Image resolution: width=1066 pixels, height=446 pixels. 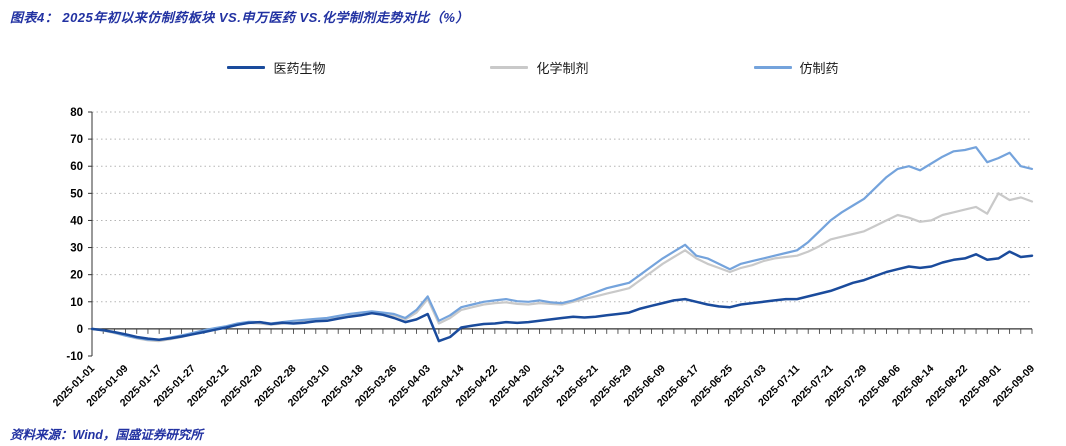 I want to click on y-tick-label: 60, so click(x=76, y=167).